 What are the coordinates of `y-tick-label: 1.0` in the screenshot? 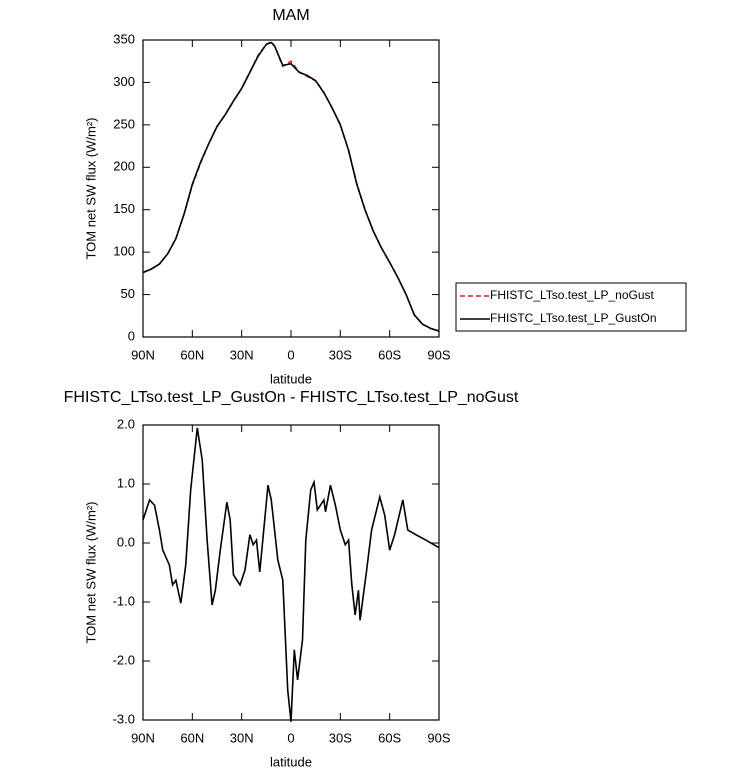 It's located at (126, 482).